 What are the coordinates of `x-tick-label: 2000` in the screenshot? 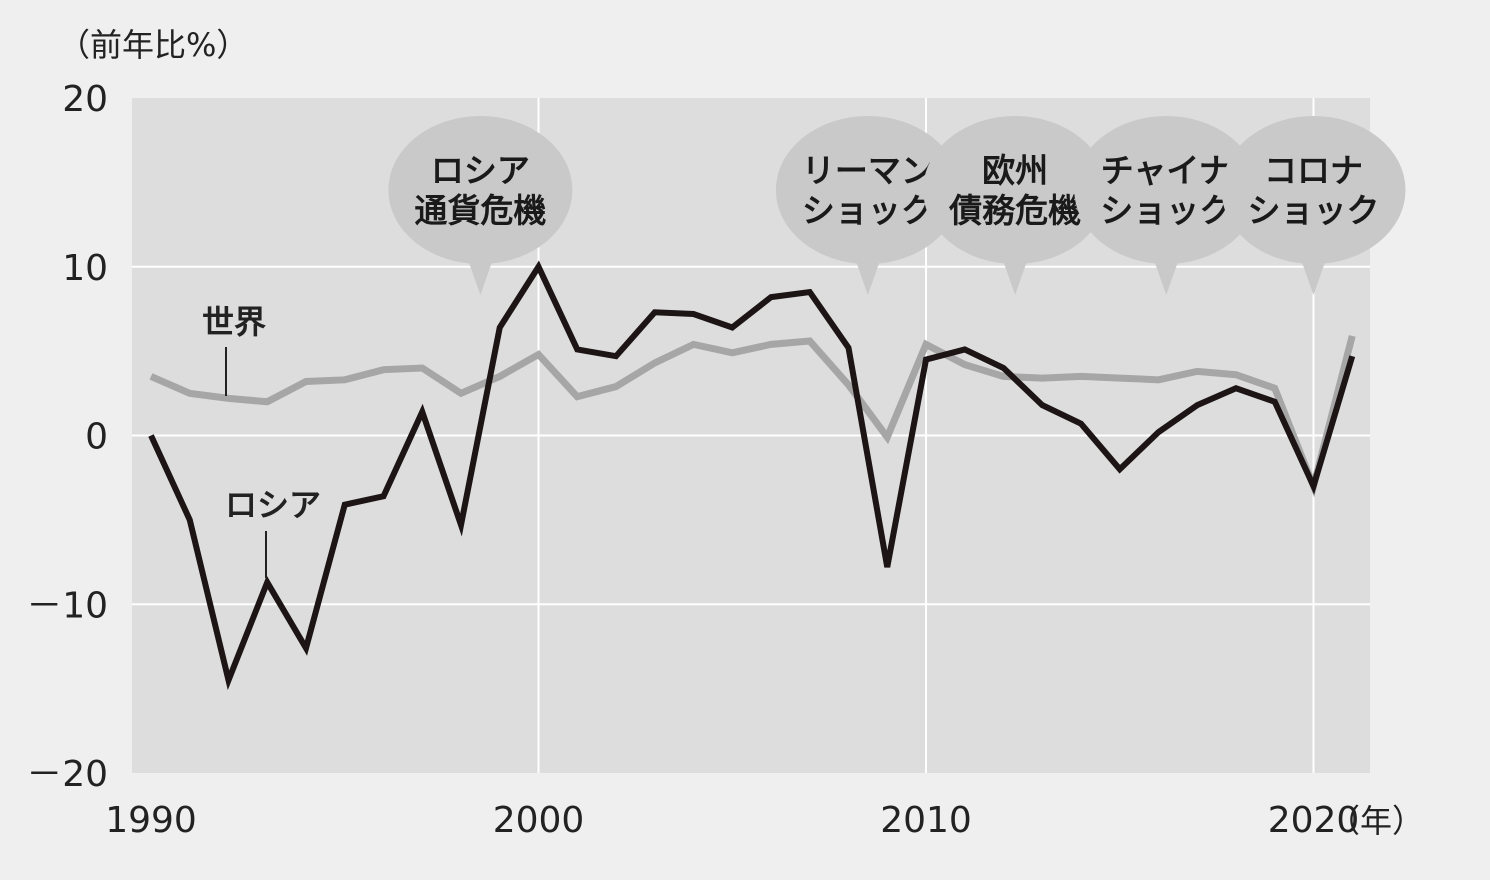 It's located at (539, 820).